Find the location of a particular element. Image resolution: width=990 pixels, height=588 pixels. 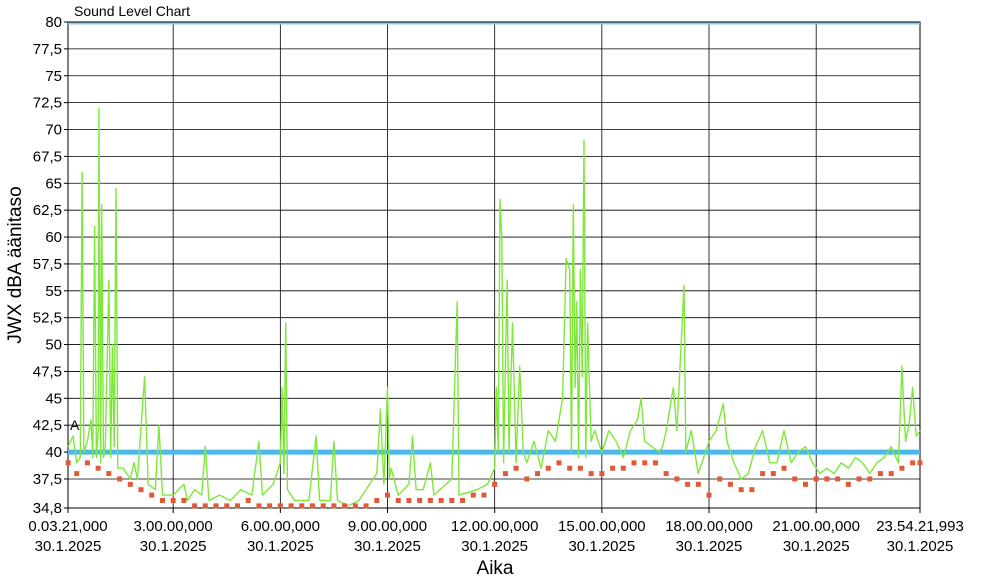

x-tick-time-label: 15.00.00,000 is located at coordinates (602, 526).